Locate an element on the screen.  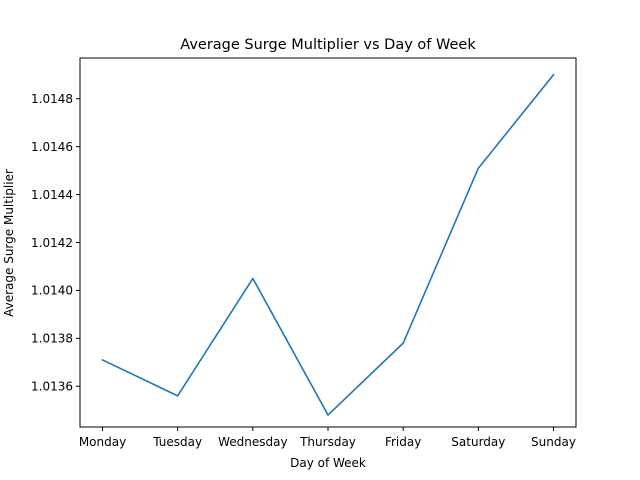
x-tick-label: Sunday is located at coordinates (553, 442).